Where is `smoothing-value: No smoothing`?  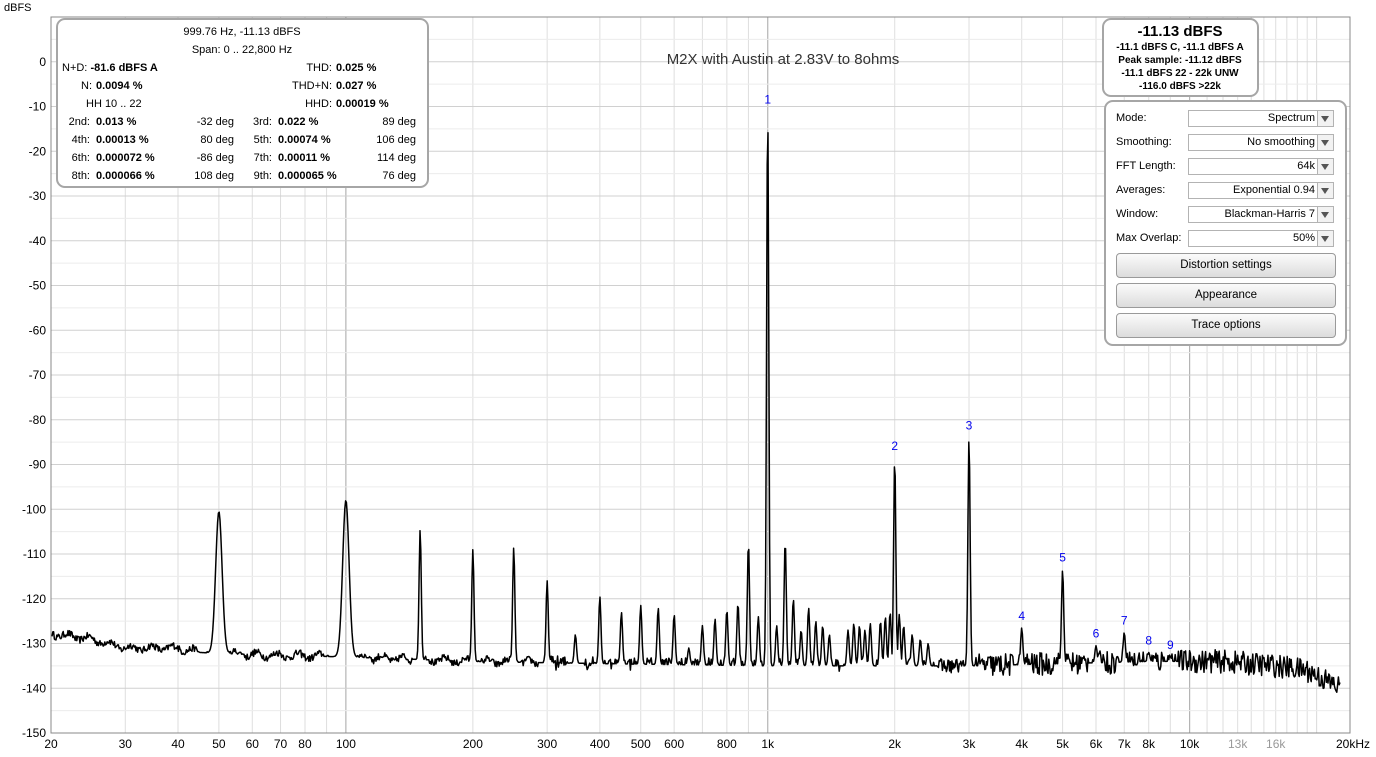
smoothing-value: No smoothing is located at coordinates (1281, 142).